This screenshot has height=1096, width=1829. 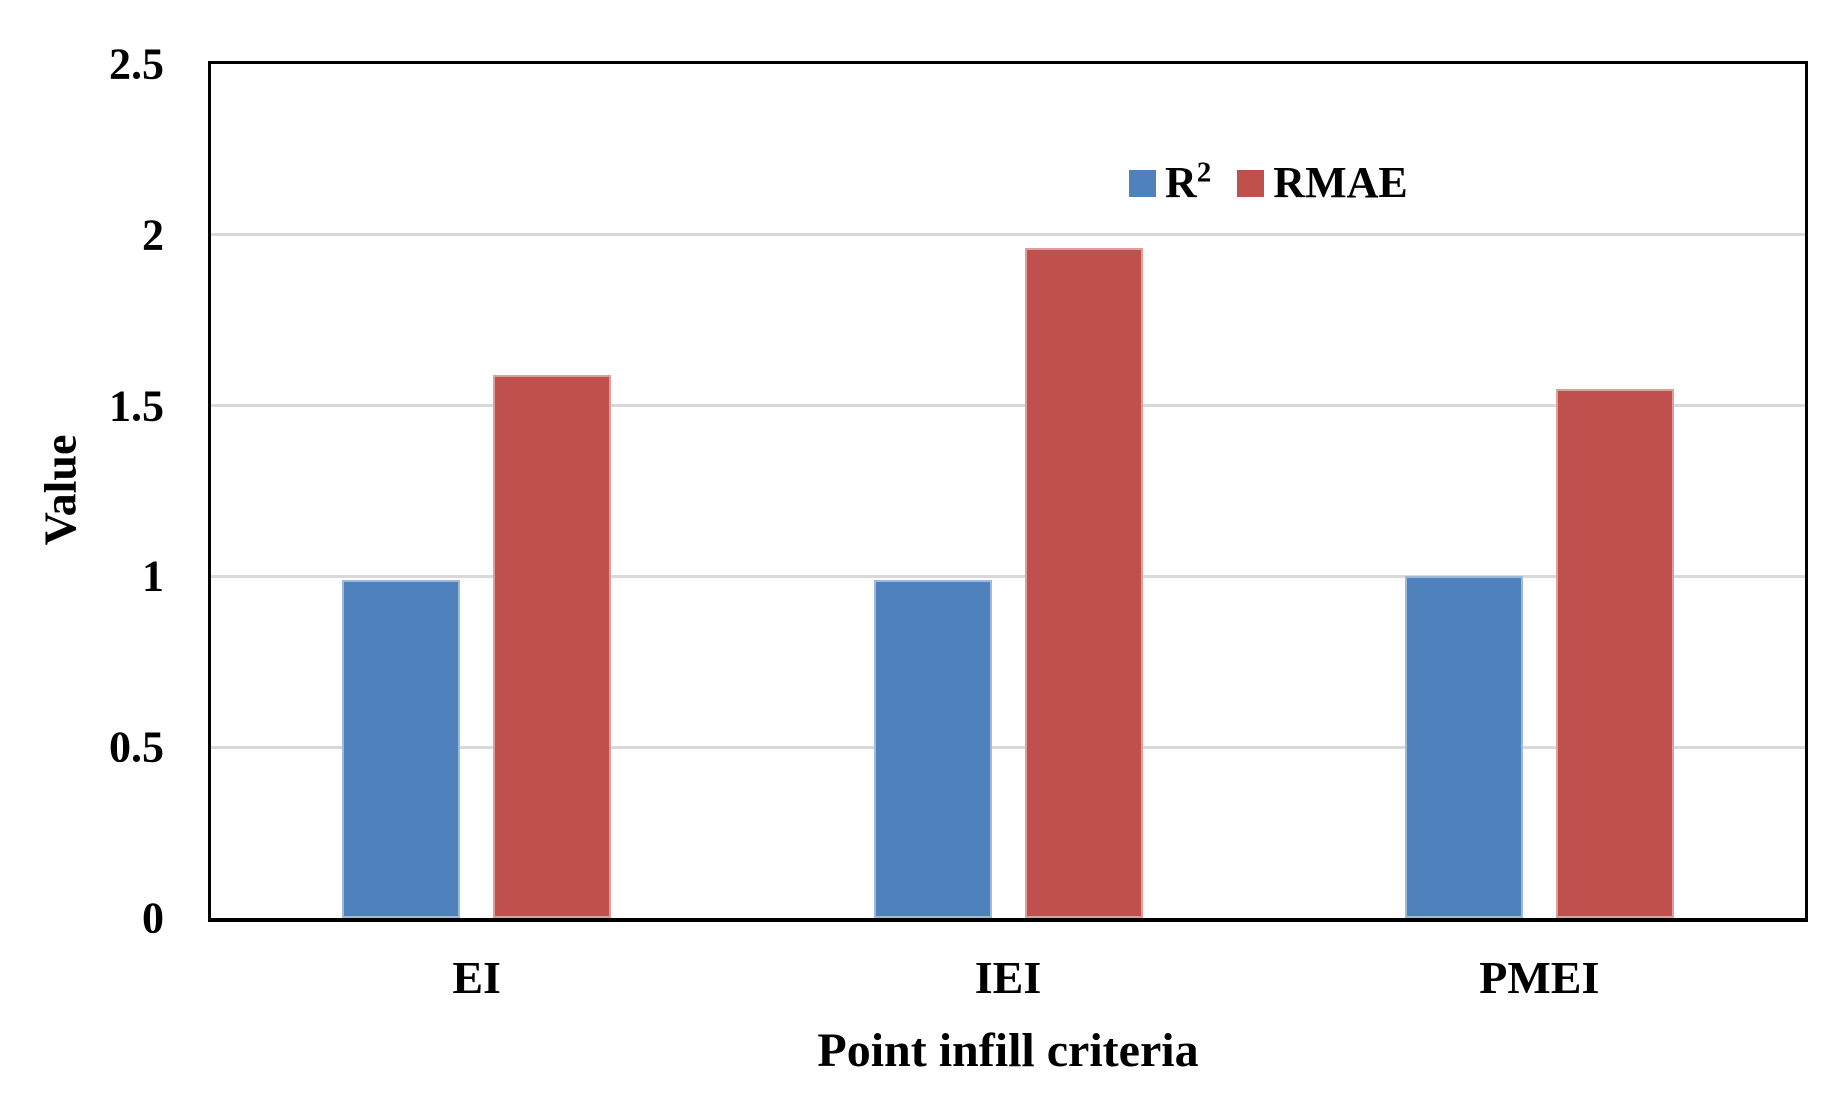 I want to click on bar-R2-PMEI, so click(x=1463, y=747).